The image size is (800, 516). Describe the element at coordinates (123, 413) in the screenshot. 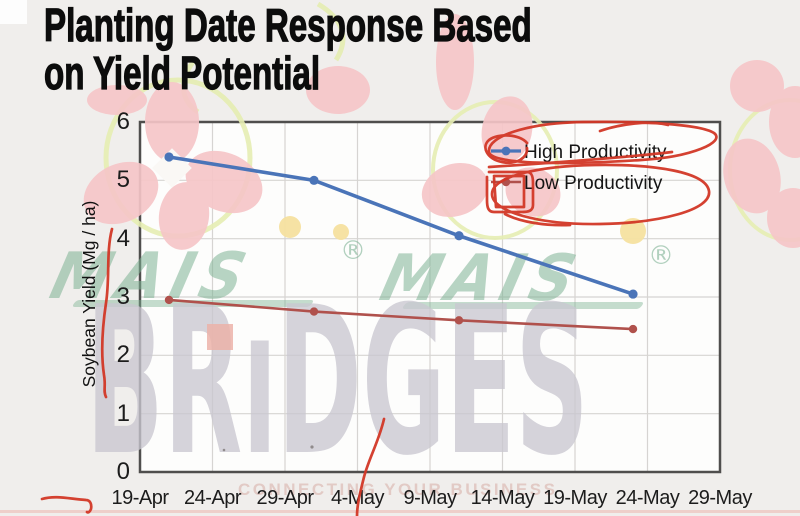

I see `y-tick-label: 1` at that location.